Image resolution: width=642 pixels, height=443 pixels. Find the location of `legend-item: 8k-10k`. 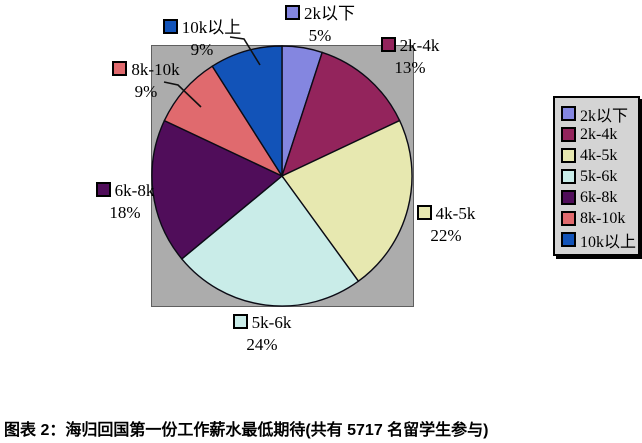

legend-item: 8k-10k is located at coordinates (598, 218).